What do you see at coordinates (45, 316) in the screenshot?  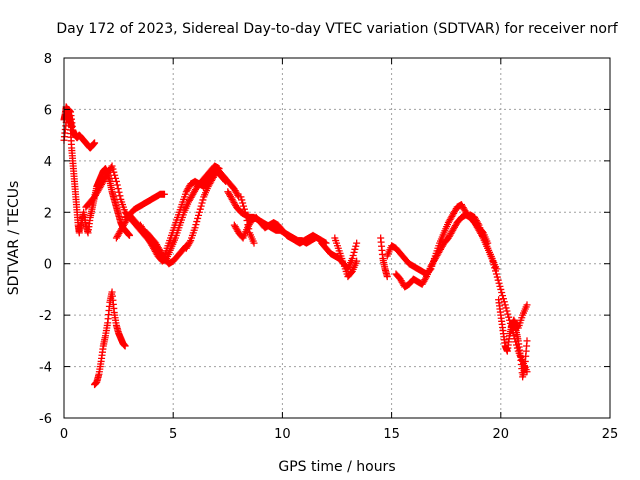 I see `y-tick-label: -2` at bounding box center [45, 316].